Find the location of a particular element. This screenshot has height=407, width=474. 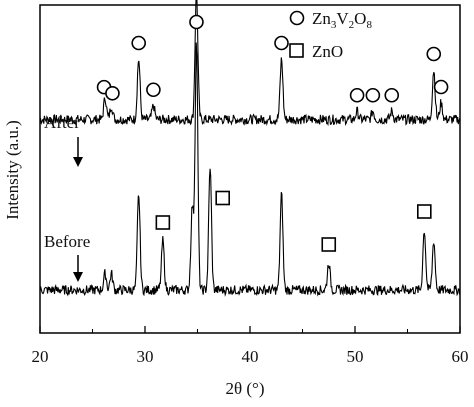

before-label: Before is located at coordinates (67, 241).